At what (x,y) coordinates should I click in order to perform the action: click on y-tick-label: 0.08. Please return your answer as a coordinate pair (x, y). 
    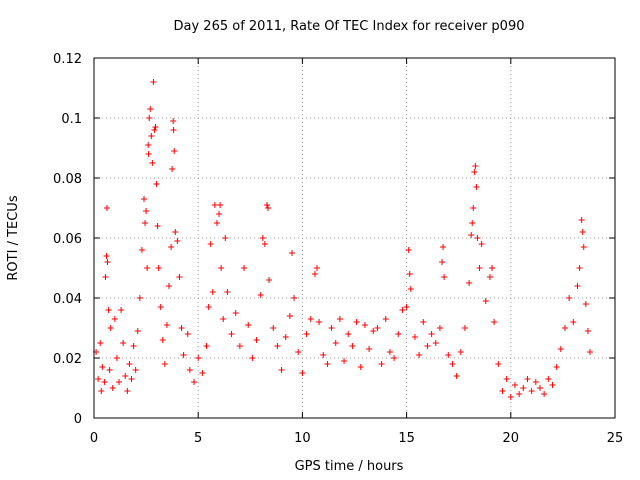
    Looking at the image, I should click on (67, 179).